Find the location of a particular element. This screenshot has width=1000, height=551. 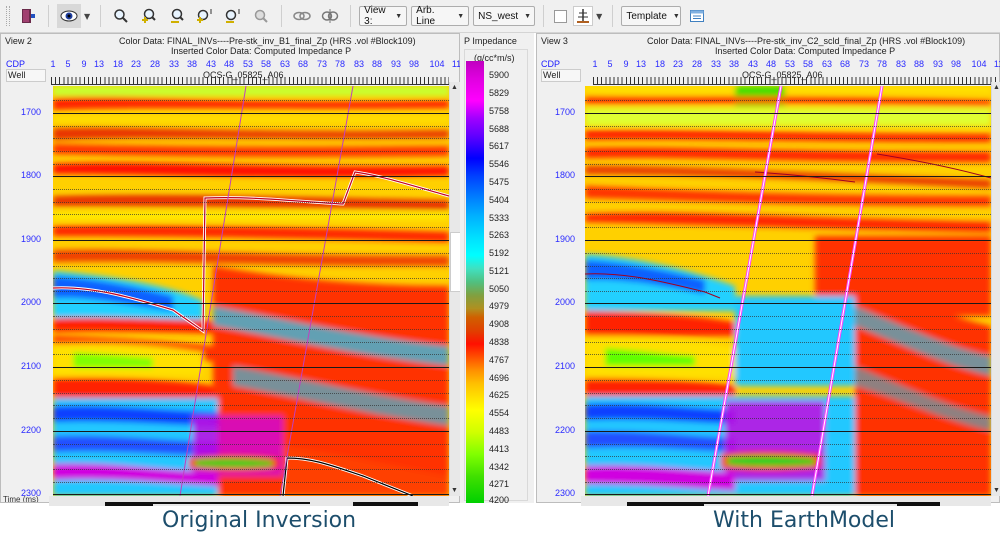

window-layout-icon is located at coordinates (697, 16).